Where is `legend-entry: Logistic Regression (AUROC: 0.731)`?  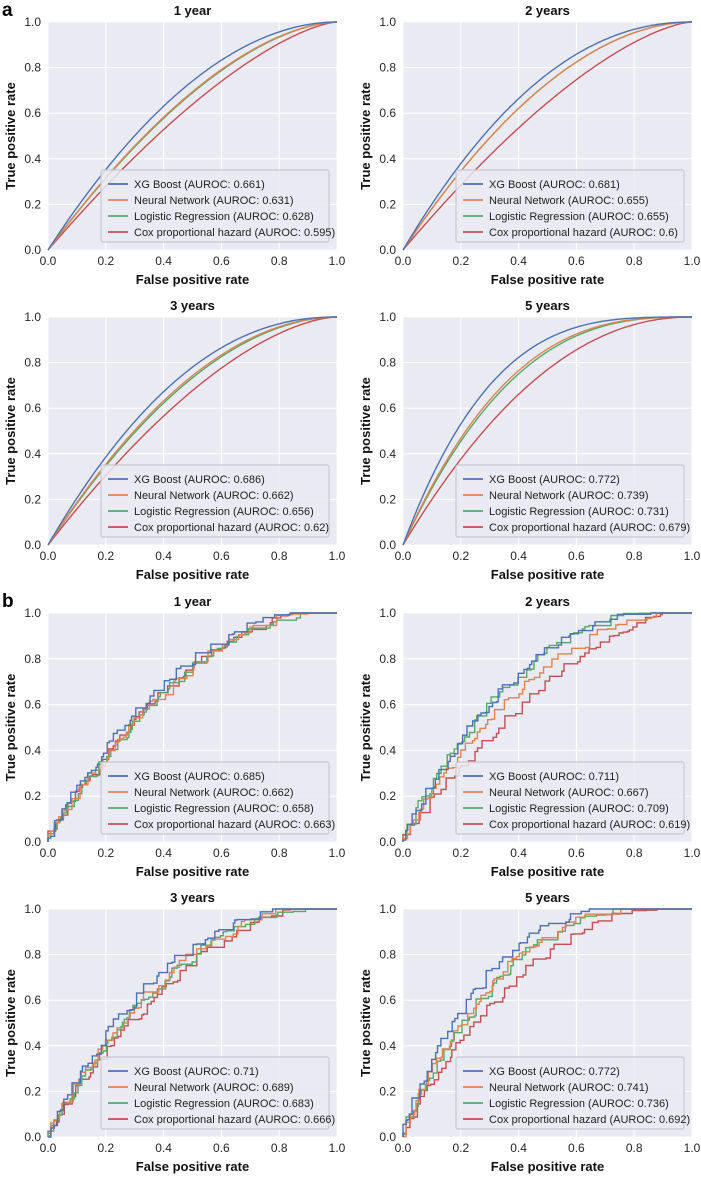
legend-entry: Logistic Regression (AUROC: 0.731) is located at coordinates (579, 512).